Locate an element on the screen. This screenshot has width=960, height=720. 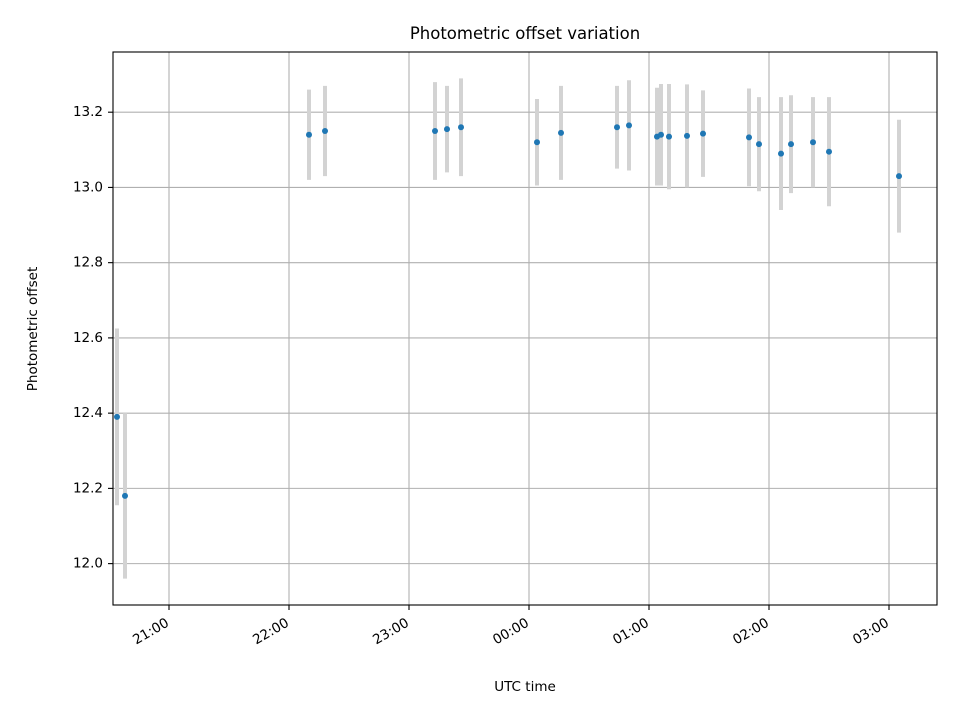
chart-title: Photometric offset variation is located at coordinates (525, 33).